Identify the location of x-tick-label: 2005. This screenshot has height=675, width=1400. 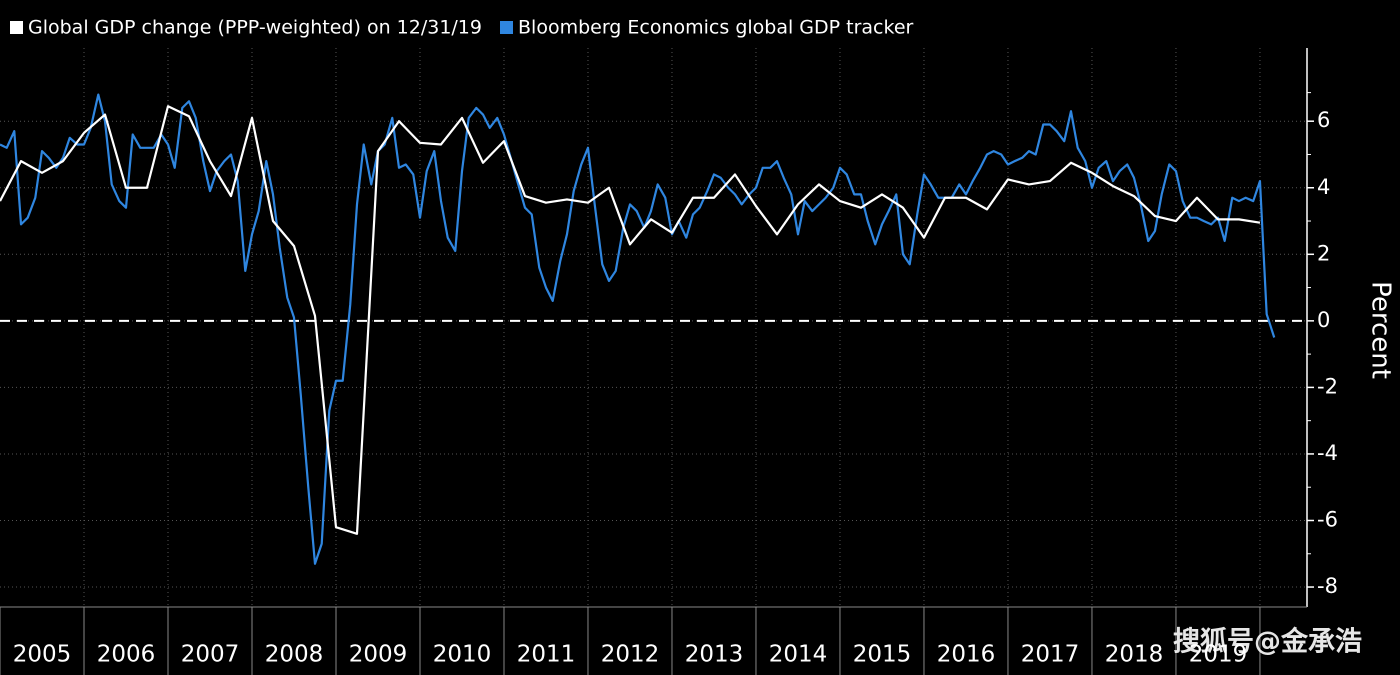
(42, 655).